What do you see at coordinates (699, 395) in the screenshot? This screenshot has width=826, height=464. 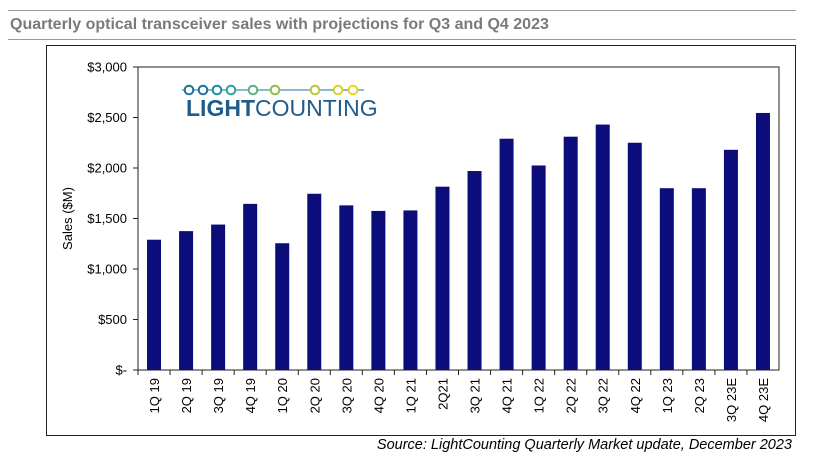 I see `x-tick-label: 2Q 23` at bounding box center [699, 395].